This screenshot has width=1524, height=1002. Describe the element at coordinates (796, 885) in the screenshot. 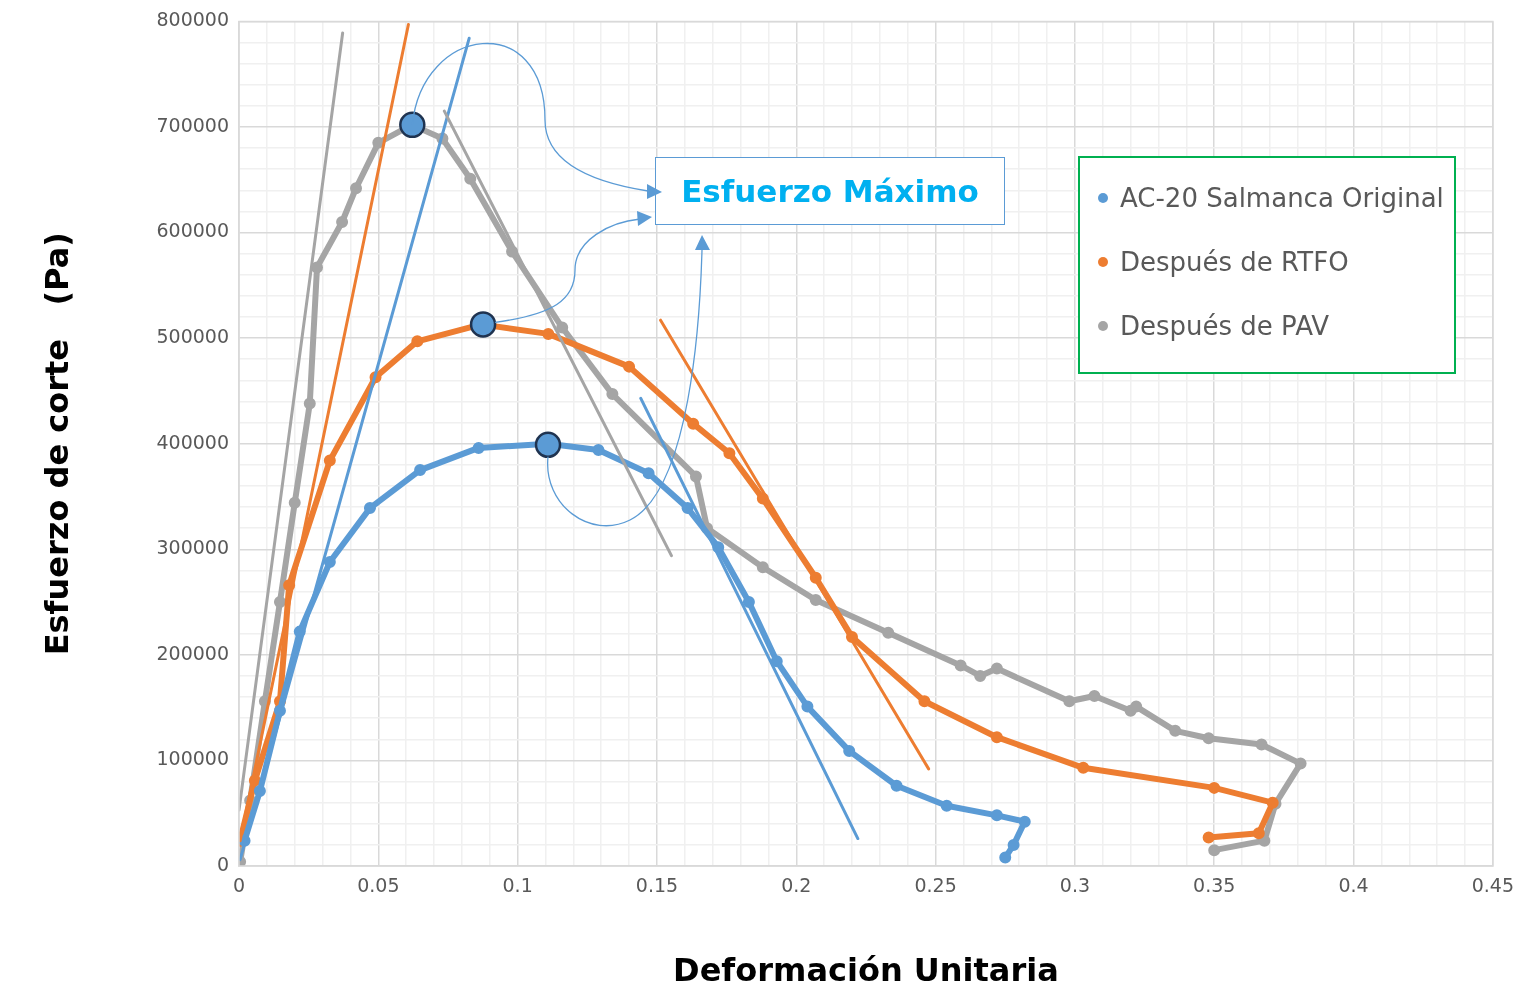

I see `x-tick-label: 0.2` at that location.